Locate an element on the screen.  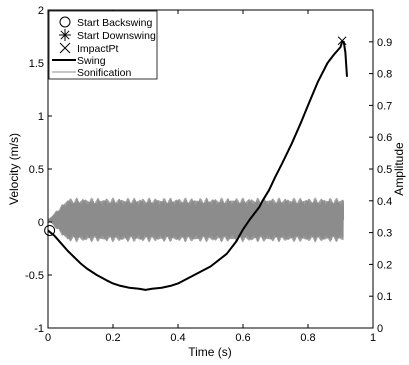
x-axis-label: Time (s) is located at coordinates (210, 352).